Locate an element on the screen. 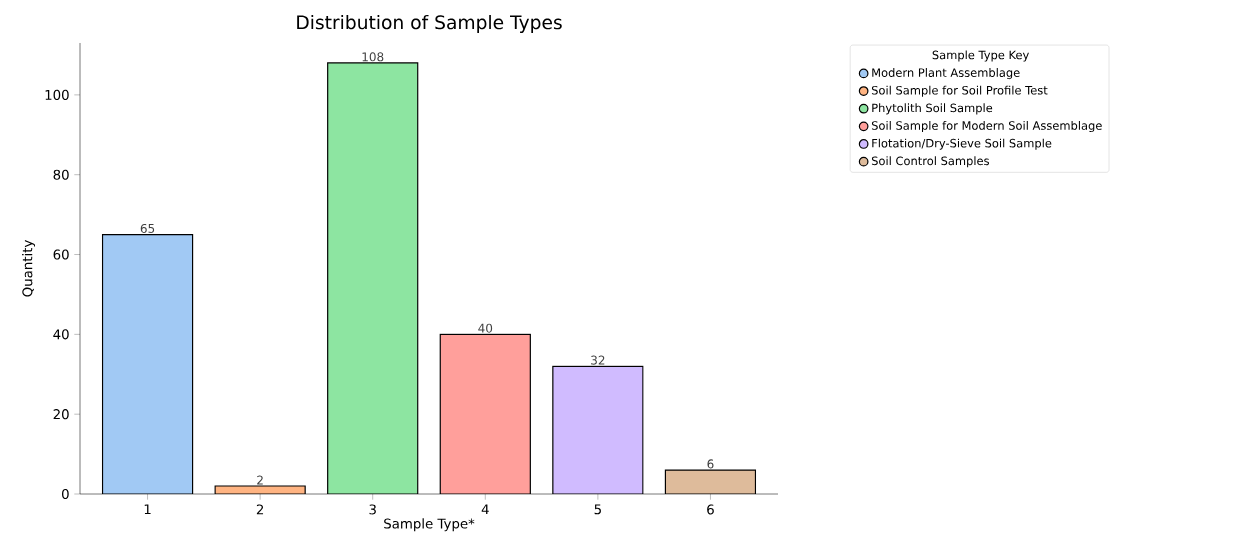 Image resolution: width=1238 pixels, height=543 pixels. x-tick-label: 1 is located at coordinates (147, 509).